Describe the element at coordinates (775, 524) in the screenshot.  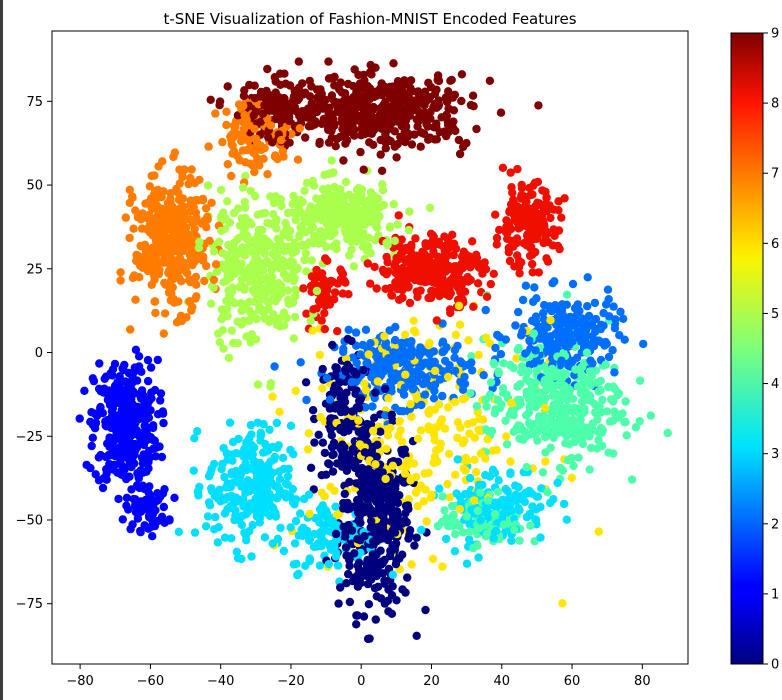
I see `colorbar-tick-label: 2` at that location.